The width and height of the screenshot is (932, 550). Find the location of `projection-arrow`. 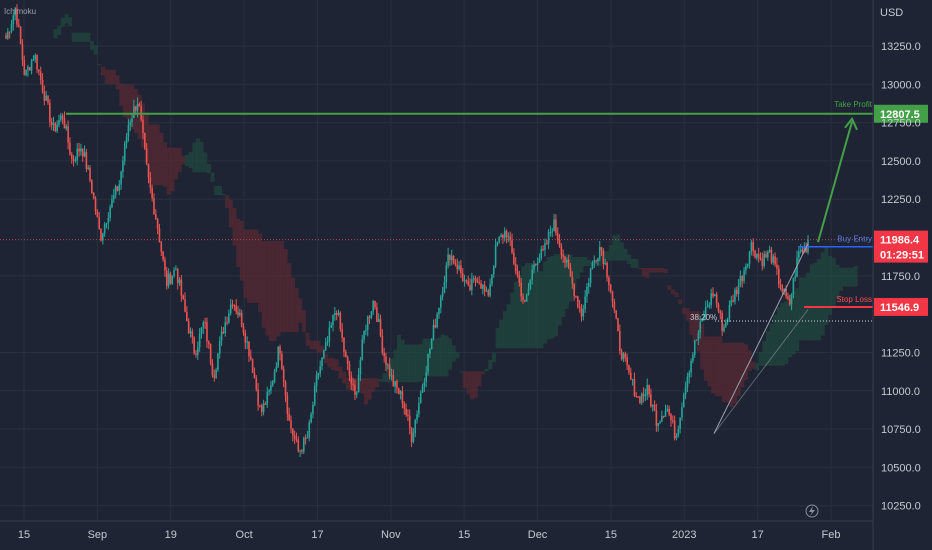

projection-arrow is located at coordinates (835, 182).